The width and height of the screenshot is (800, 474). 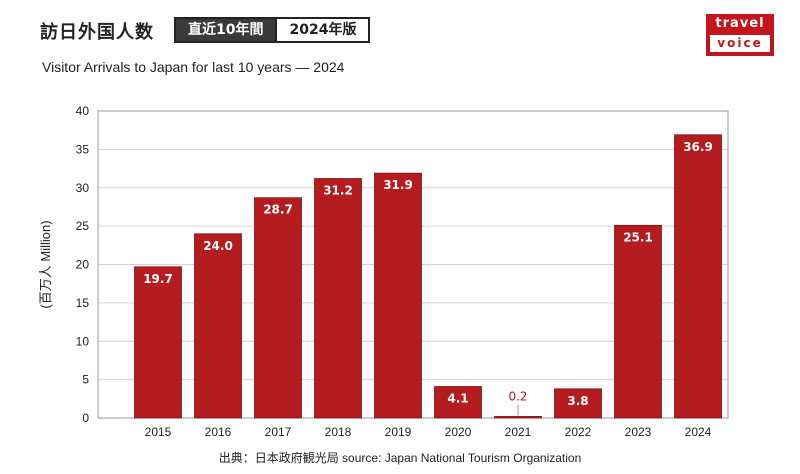 What do you see at coordinates (83, 188) in the screenshot?
I see `y-tick-label: 30` at bounding box center [83, 188].